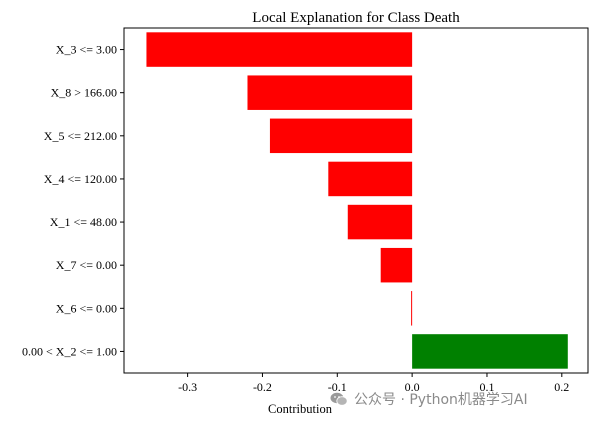  Describe the element at coordinates (69, 351) in the screenshot. I see `y-tick-label: 0.00 < X_2 <= 1.00` at that location.